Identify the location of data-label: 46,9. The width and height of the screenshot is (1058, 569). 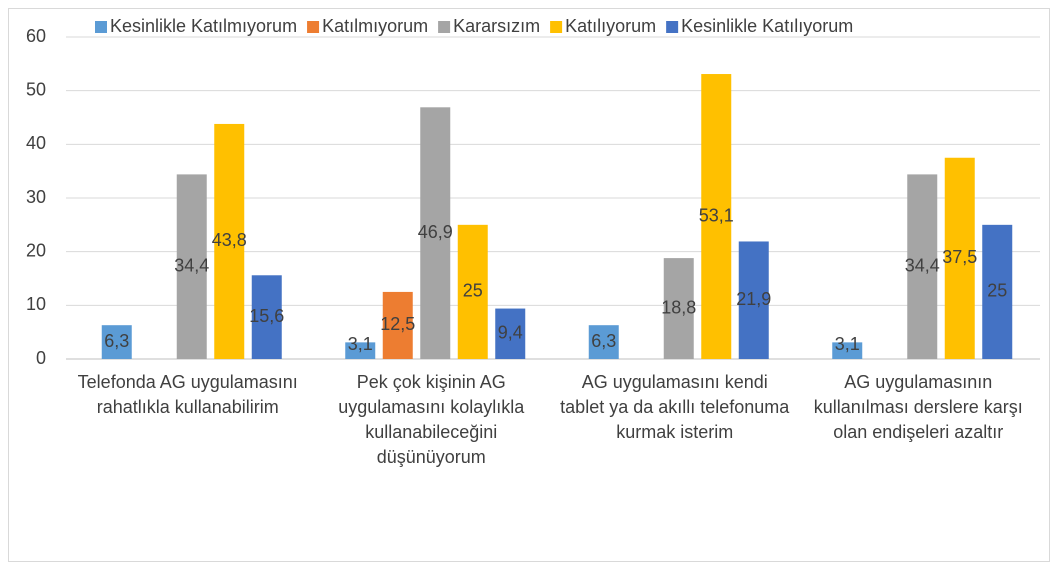
(435, 232).